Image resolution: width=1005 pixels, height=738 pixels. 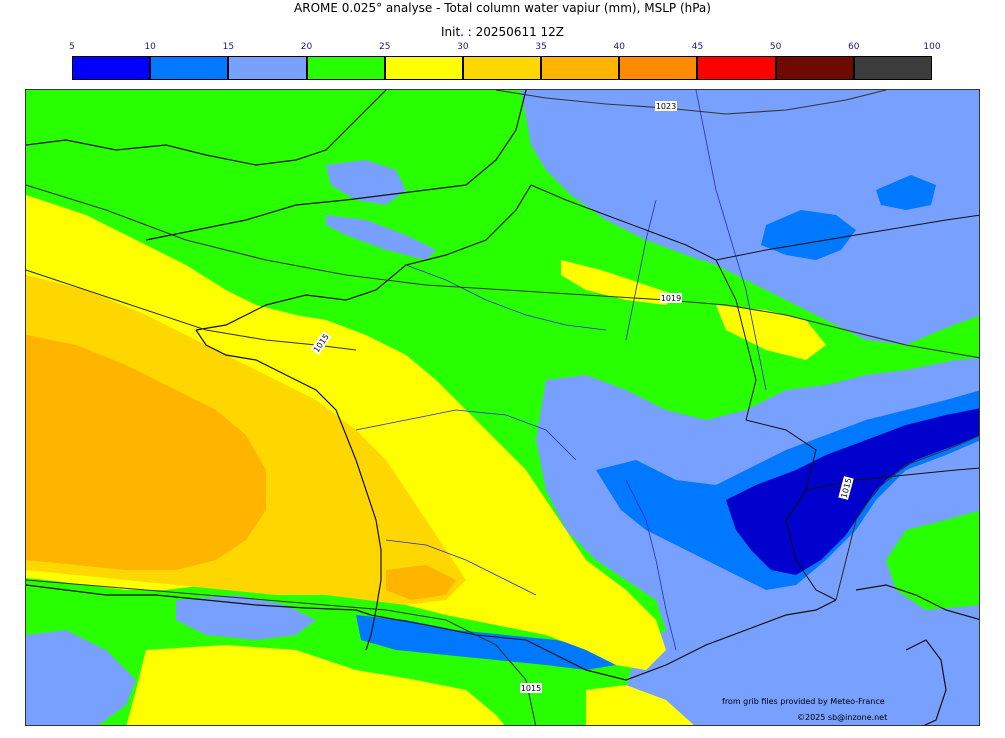 What do you see at coordinates (842, 717) in the screenshot?
I see `copyright-credit: ©2025 sb@inzone.net` at bounding box center [842, 717].